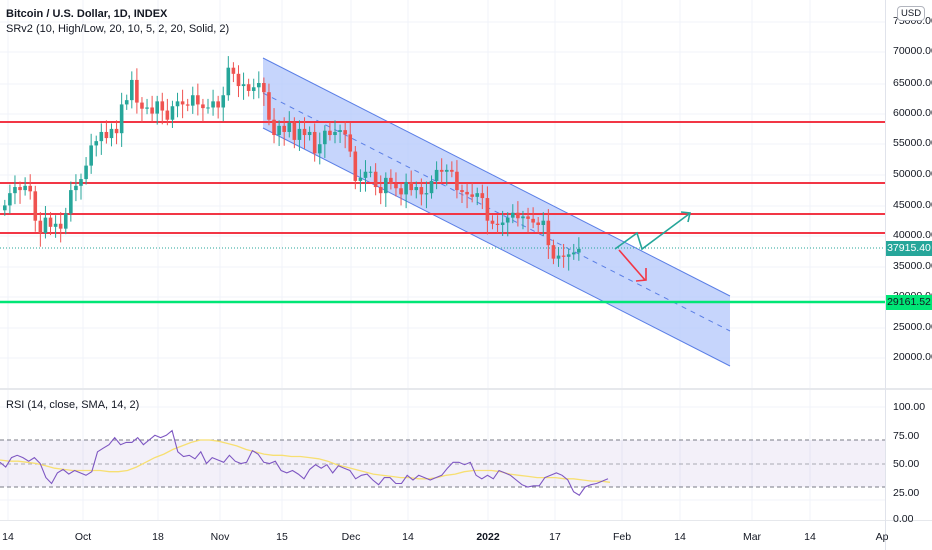  What do you see at coordinates (885, 275) in the screenshot?
I see `price-axis-border` at bounding box center [885, 275].